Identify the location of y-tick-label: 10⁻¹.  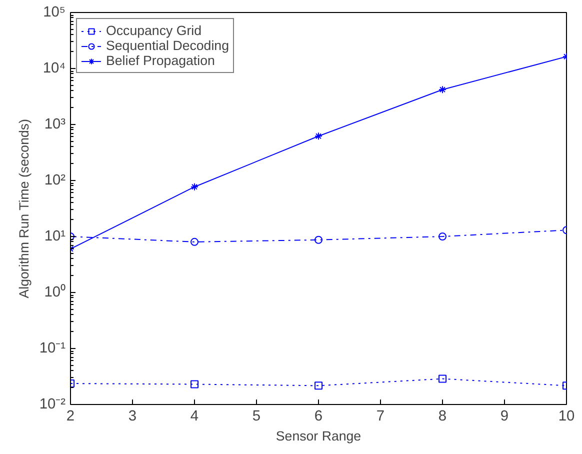
(52, 348).